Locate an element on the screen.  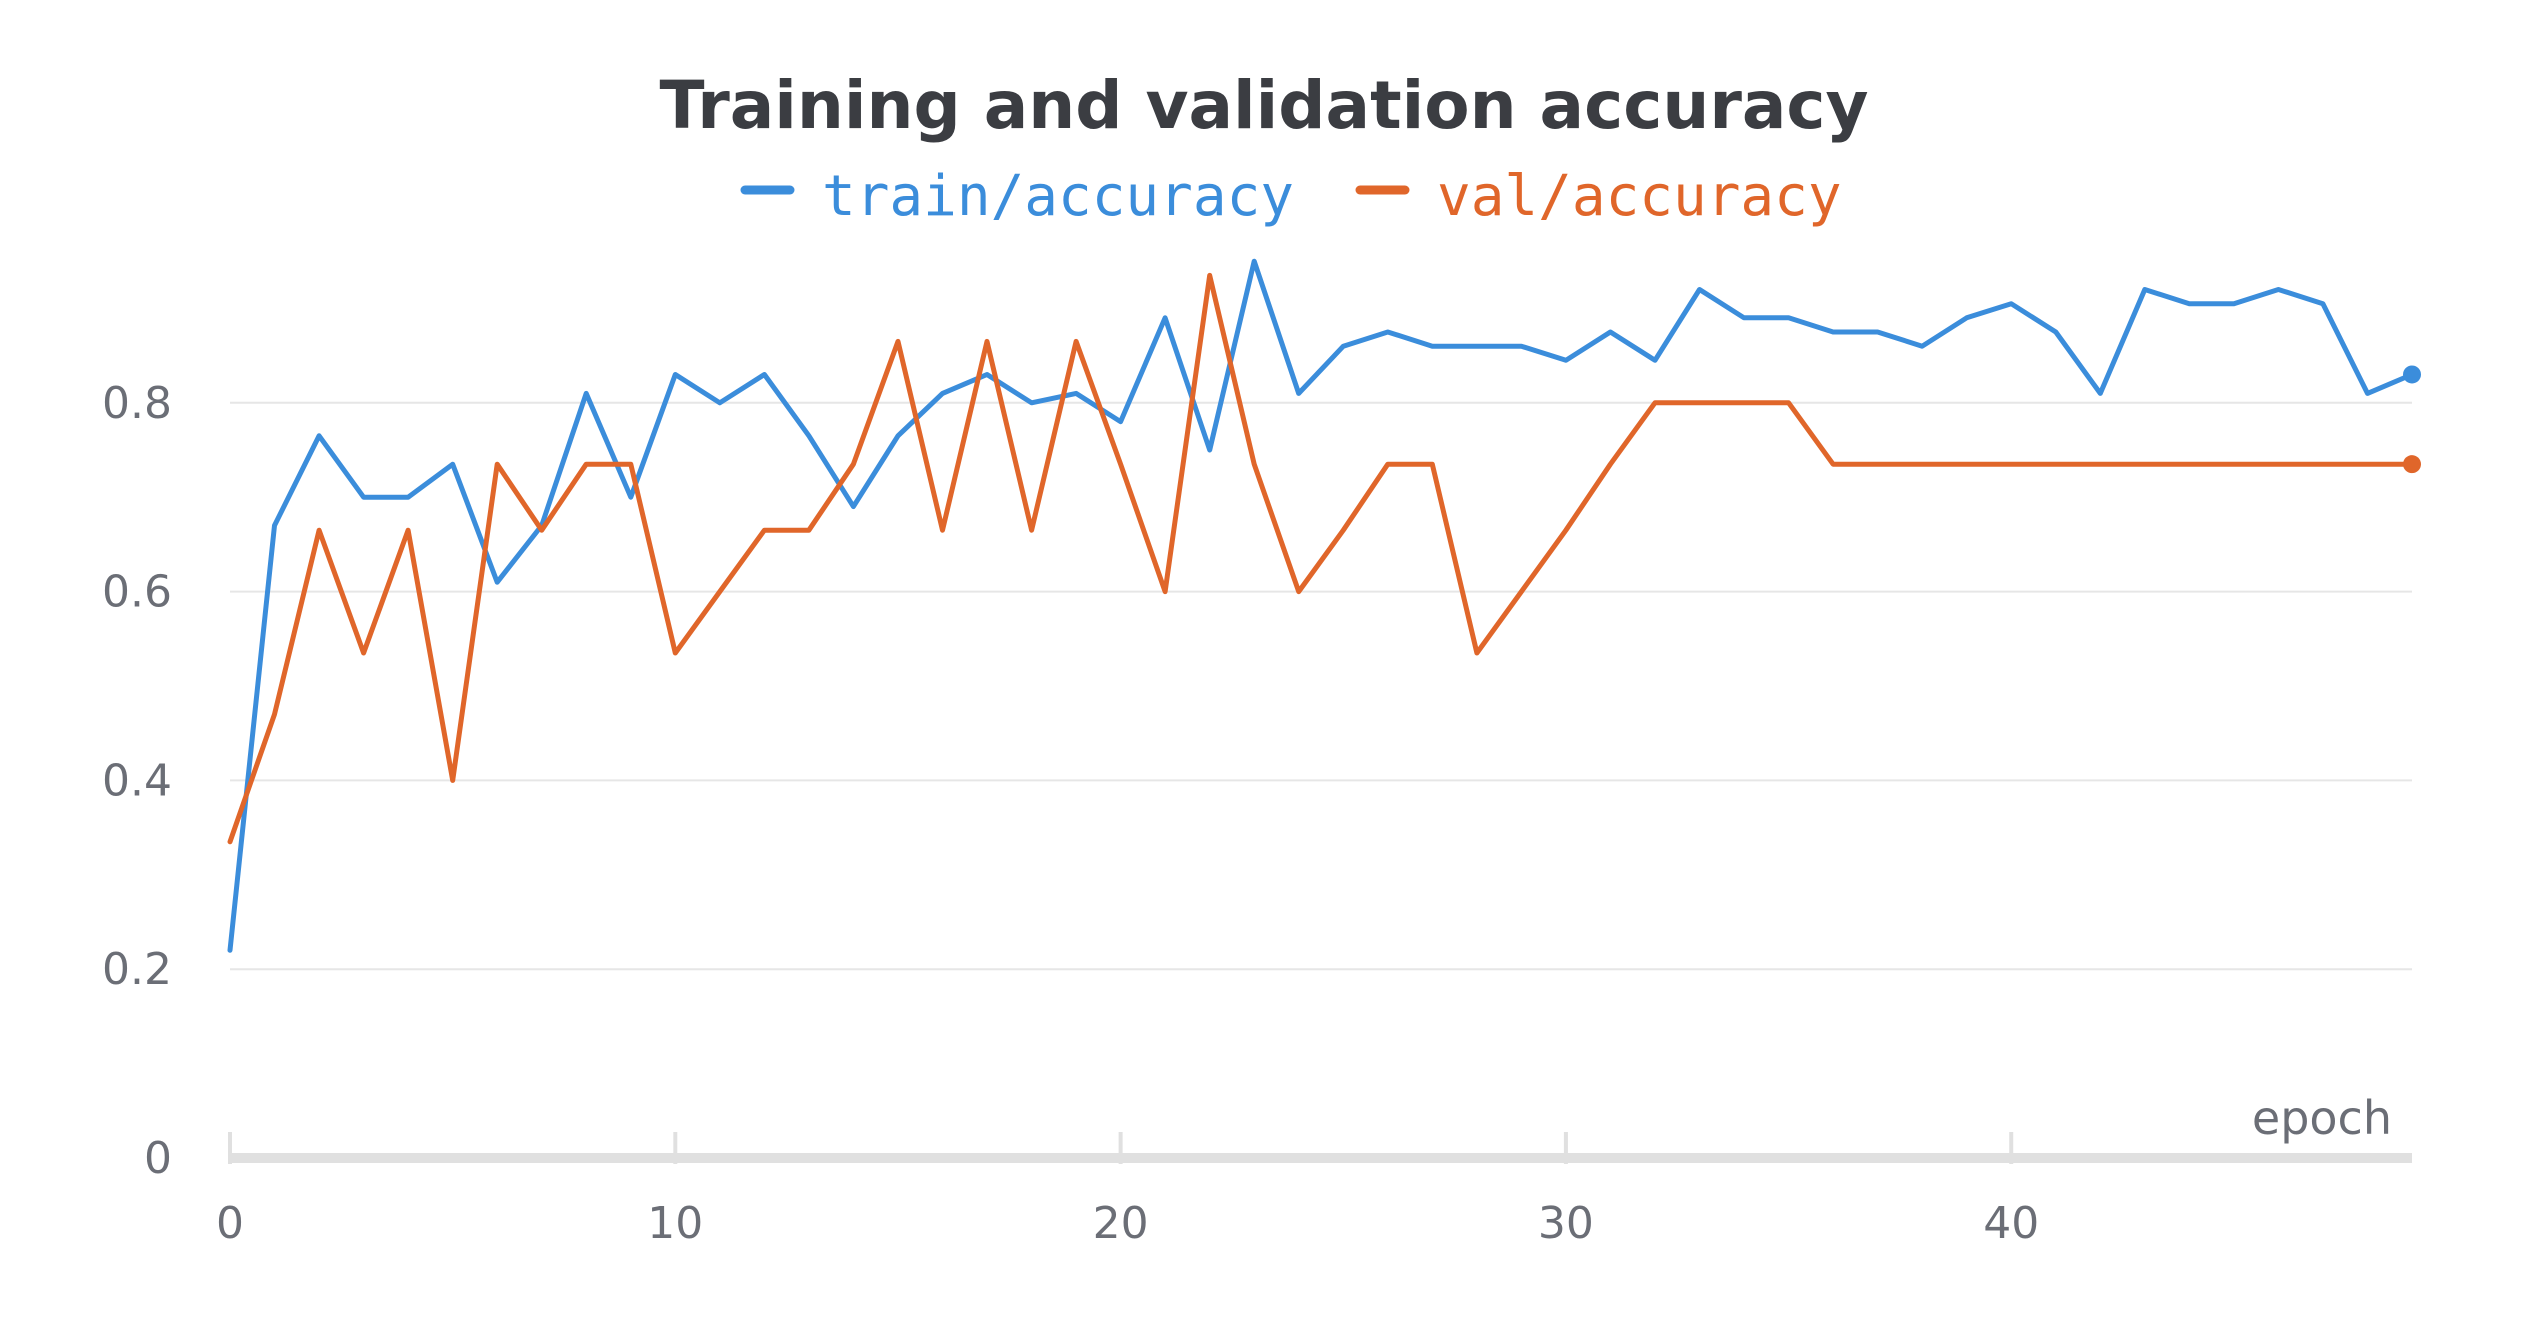
x-axis: 0 10 20 30 40 is located at coordinates (1314, 1190).